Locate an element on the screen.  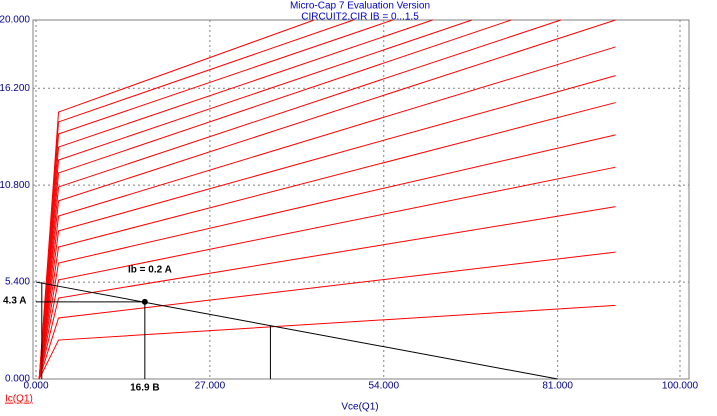
series-line is located at coordinates (327, 342).